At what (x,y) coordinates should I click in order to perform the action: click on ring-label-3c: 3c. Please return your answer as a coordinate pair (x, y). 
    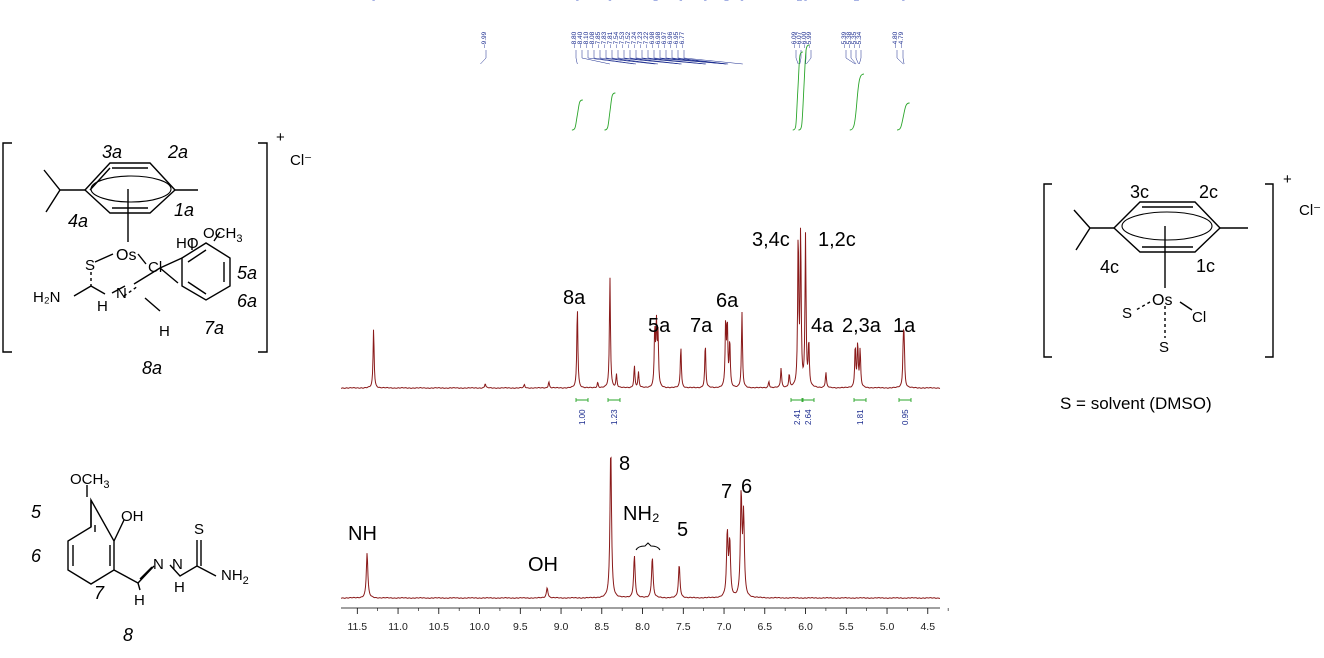
    Looking at the image, I should click on (1139, 192).